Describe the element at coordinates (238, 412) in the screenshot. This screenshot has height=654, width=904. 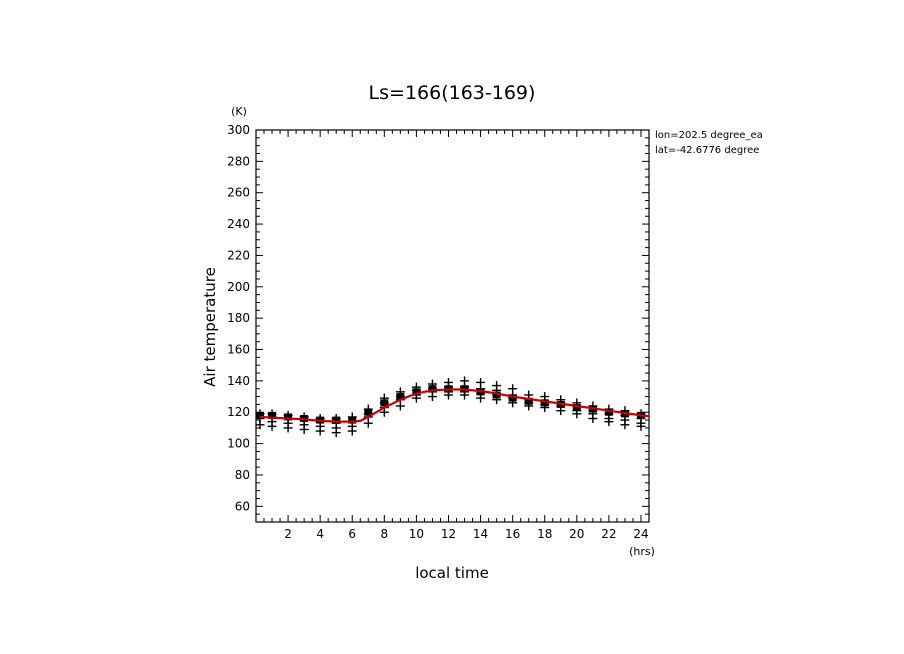
I see `y-tick-label: 120` at that location.